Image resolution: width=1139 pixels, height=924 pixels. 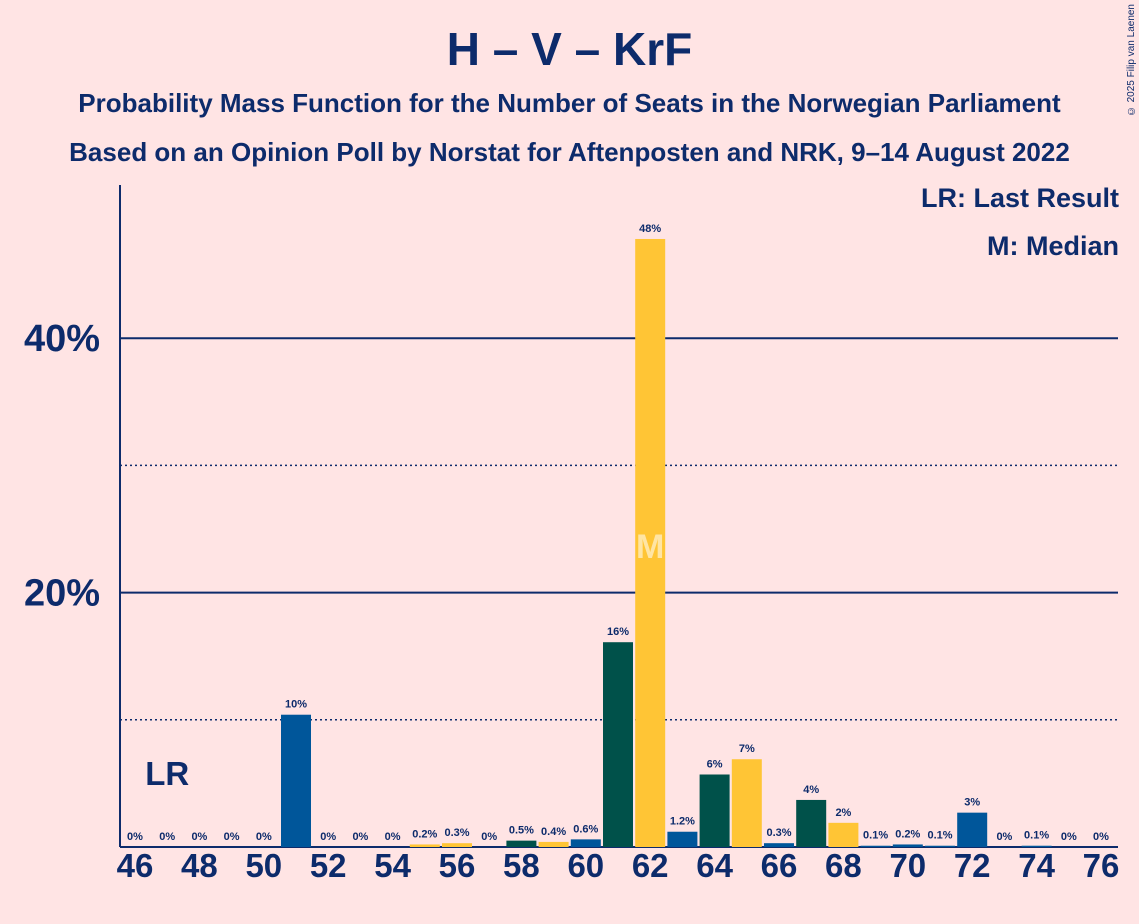 What do you see at coordinates (972, 803) in the screenshot?
I see `bar-value-label: 3%` at bounding box center [972, 803].